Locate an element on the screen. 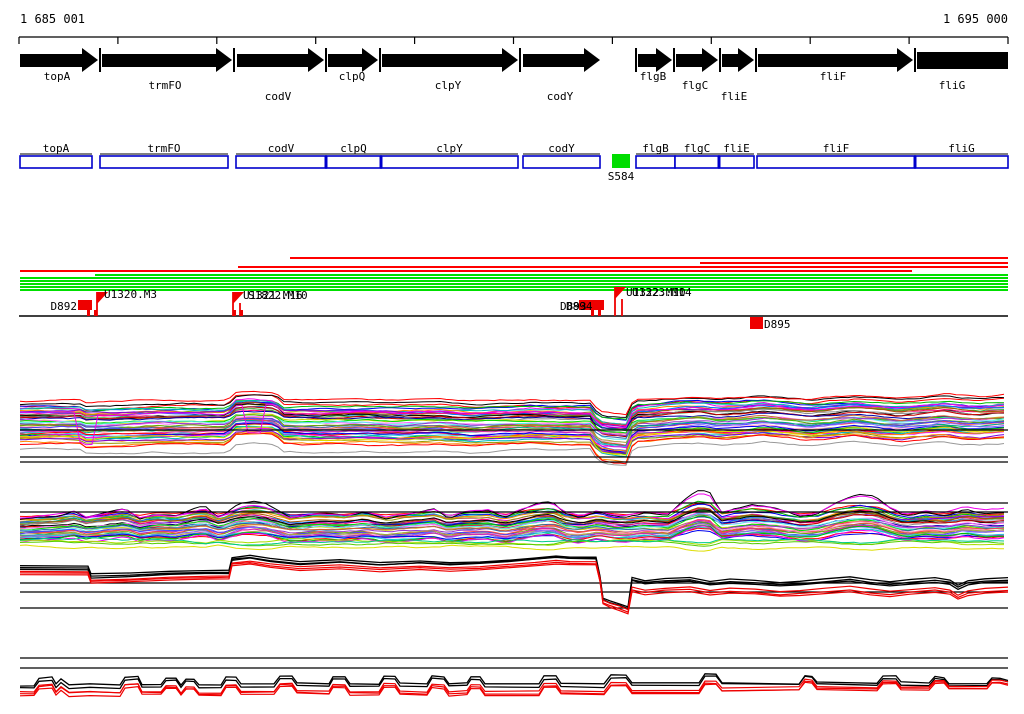 This screenshot has width=1024, height=714. coverage-track-mid is located at coordinates (514, 584).